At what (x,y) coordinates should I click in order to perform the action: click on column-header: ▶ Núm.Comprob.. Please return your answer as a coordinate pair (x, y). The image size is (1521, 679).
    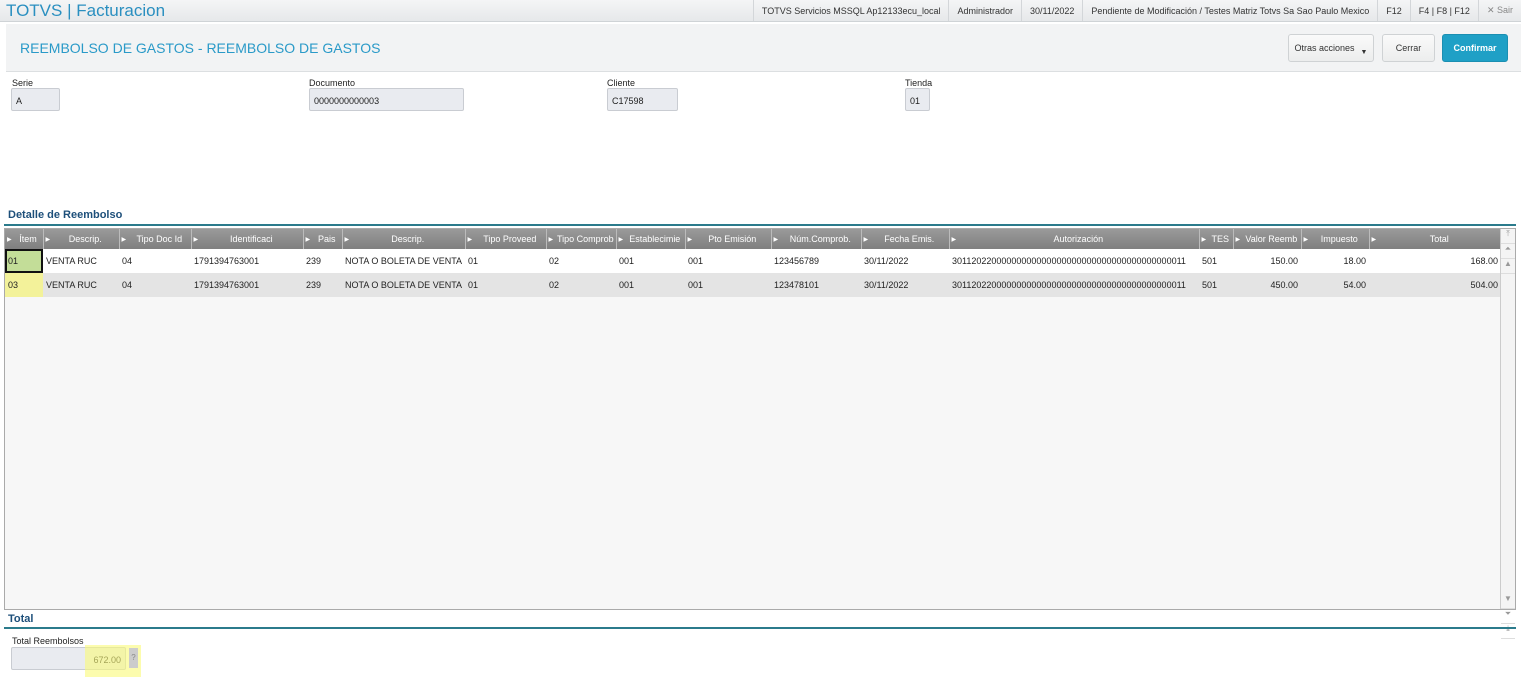
    Looking at the image, I should click on (816, 239).